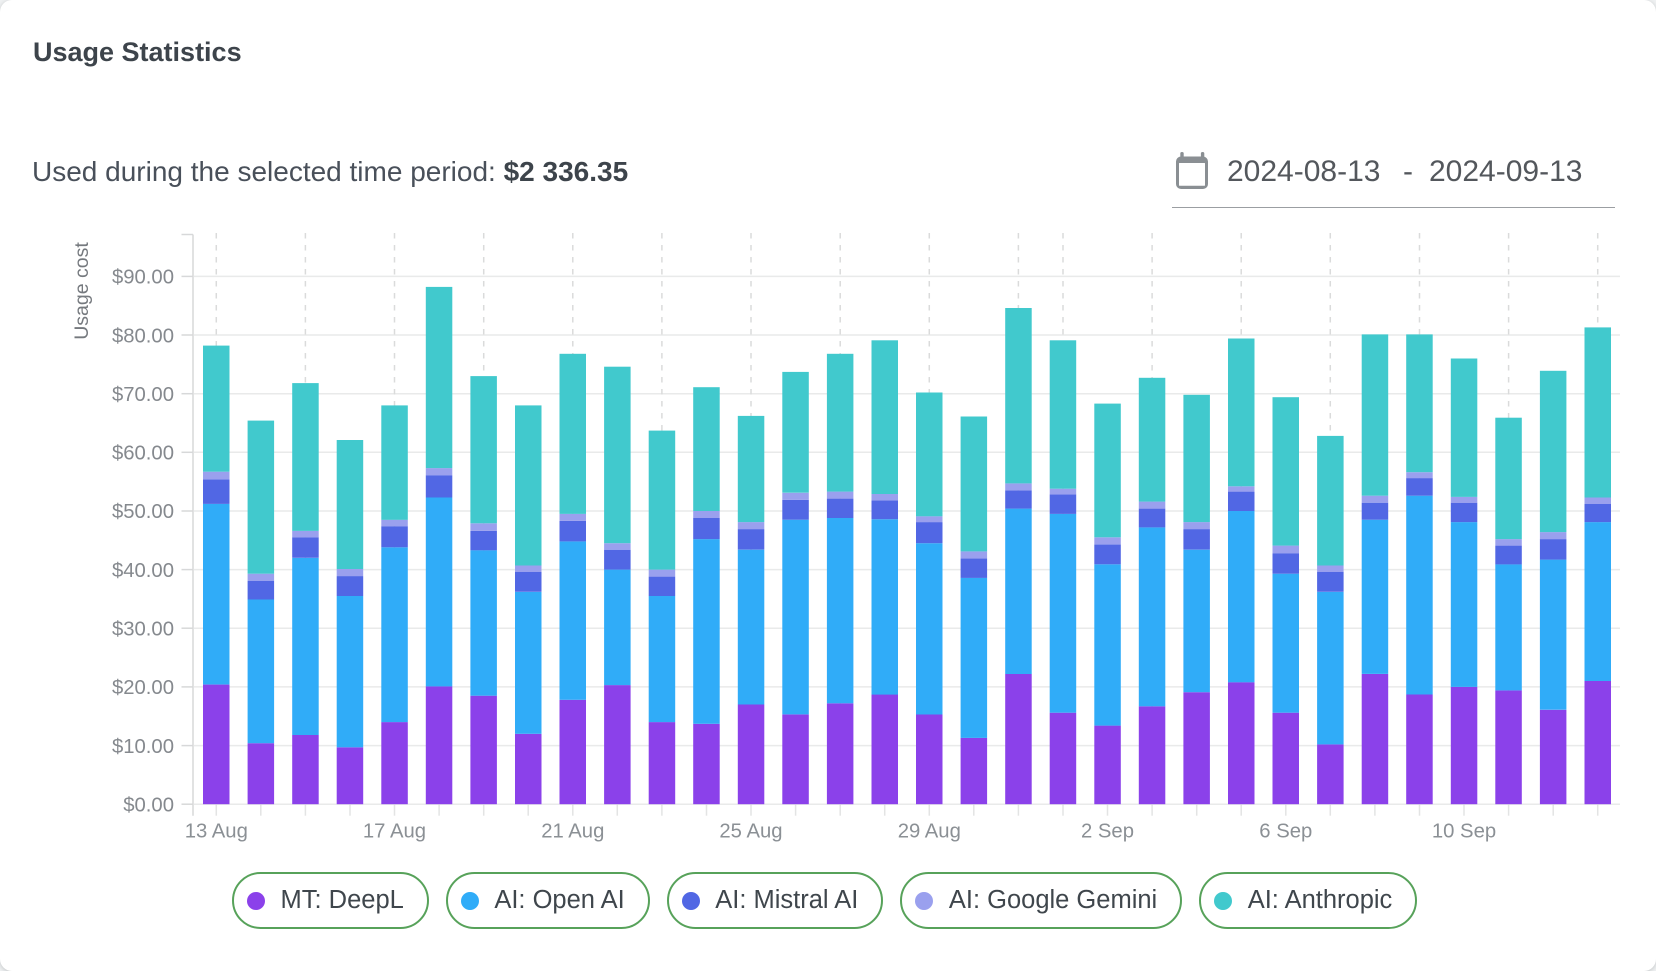 Image resolution: width=1656 pixels, height=971 pixels. Describe the element at coordinates (148, 806) in the screenshot. I see `svg-text: $0.00` at that location.